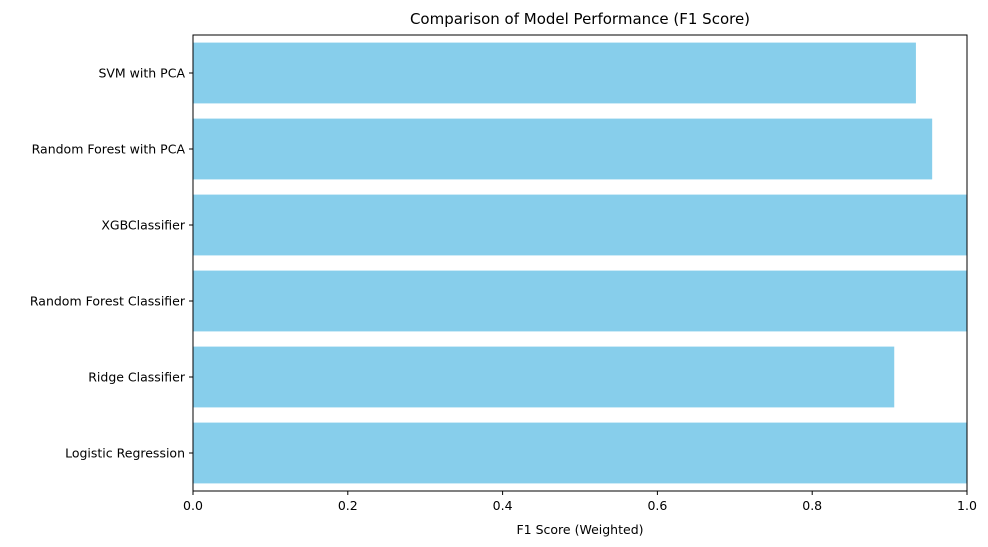 The image size is (988, 547). What do you see at coordinates (143, 225) in the screenshot?
I see `y-tick-label: XGBClassifier` at bounding box center [143, 225].